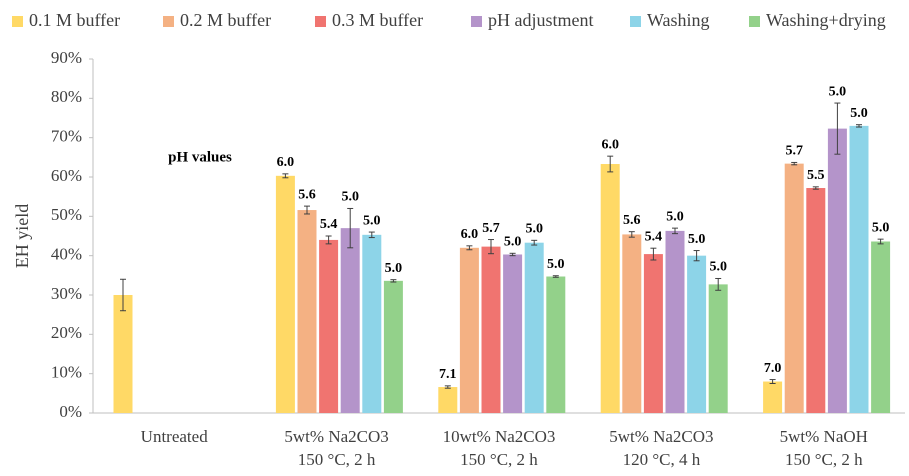 This screenshot has width=909, height=476. I want to click on y-tick-label: 50%, so click(66, 214).